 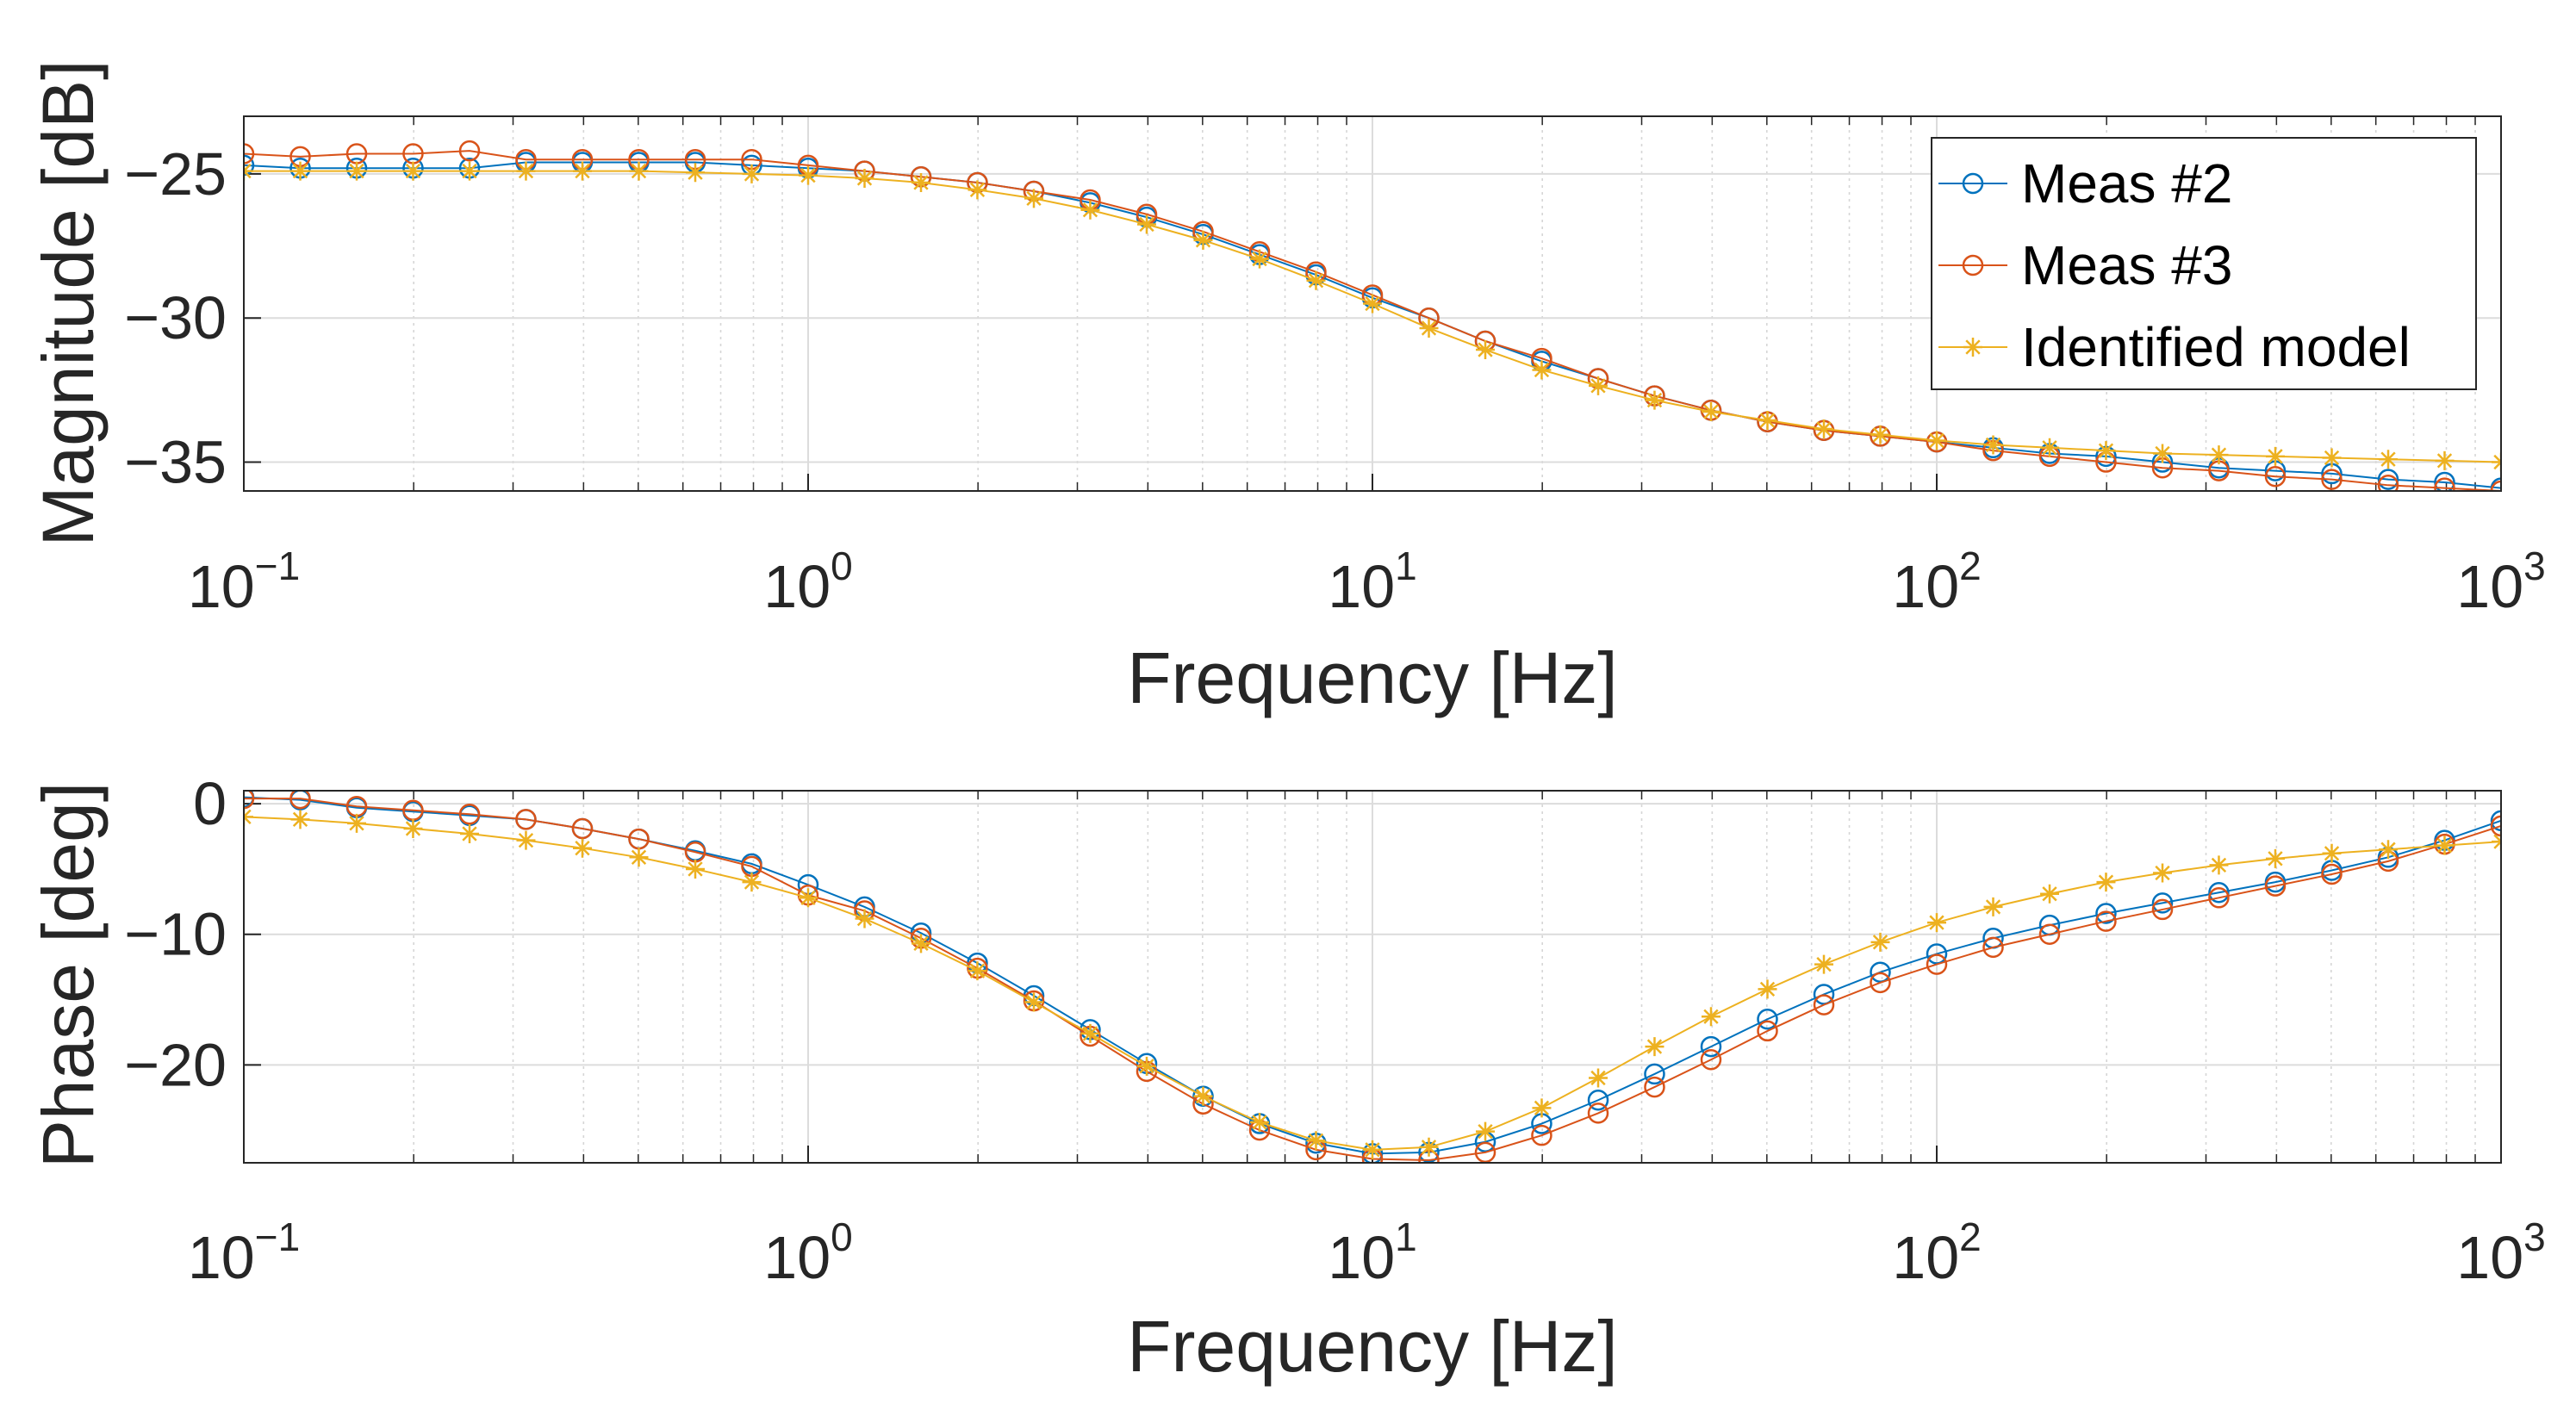 I want to click on phase-xtick-label: 10⁰, so click(x=808, y=1252).